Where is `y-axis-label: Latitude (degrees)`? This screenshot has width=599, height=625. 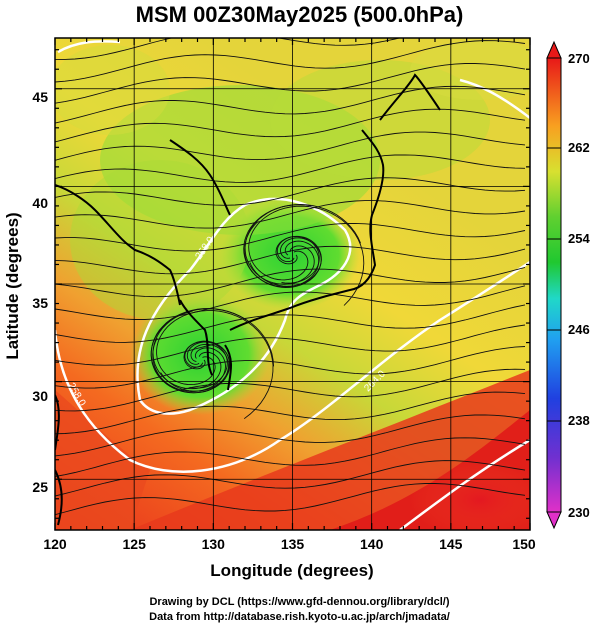
y-axis-label: Latitude (degrees) is located at coordinates (12, 285).